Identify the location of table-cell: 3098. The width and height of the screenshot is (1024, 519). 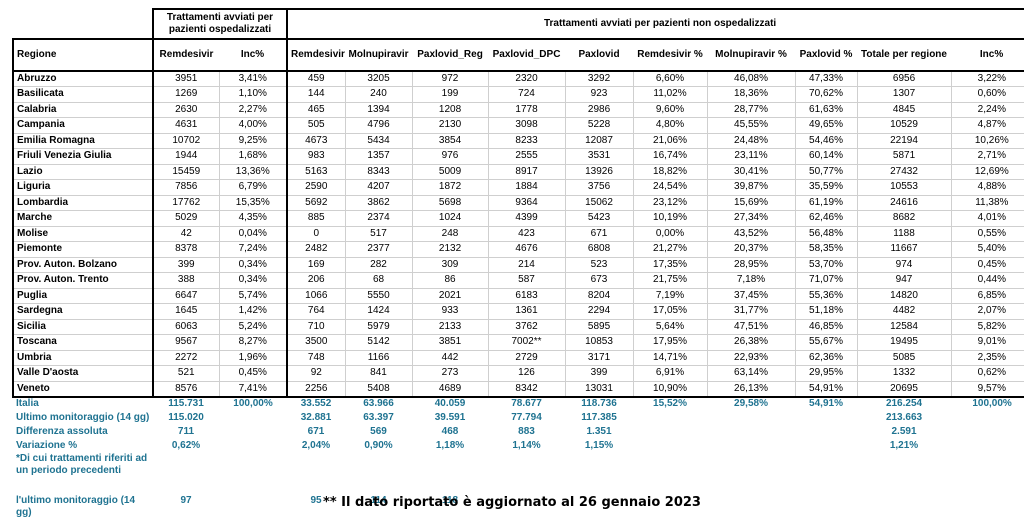
(527, 125).